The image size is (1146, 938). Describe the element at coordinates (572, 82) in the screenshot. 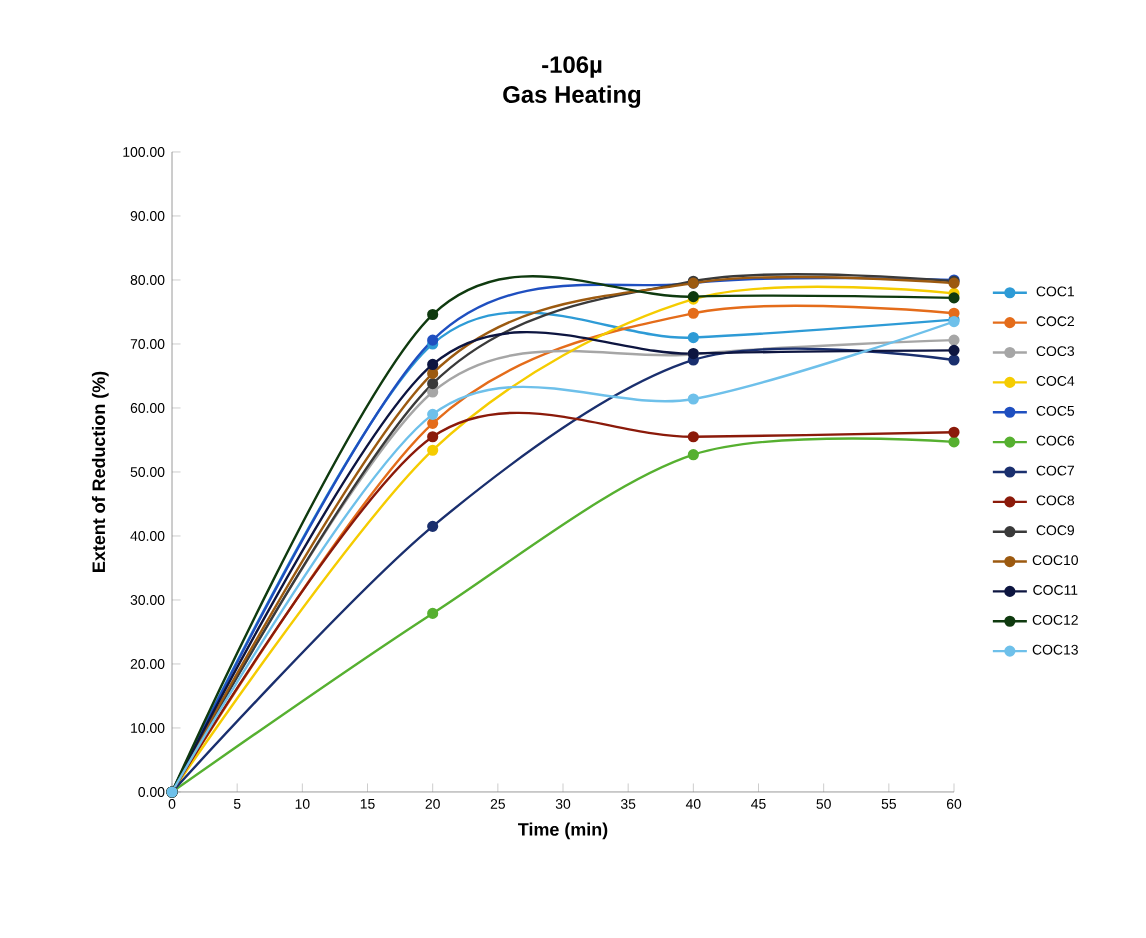

I see `chart-title: -106µ Gas Heating` at that location.